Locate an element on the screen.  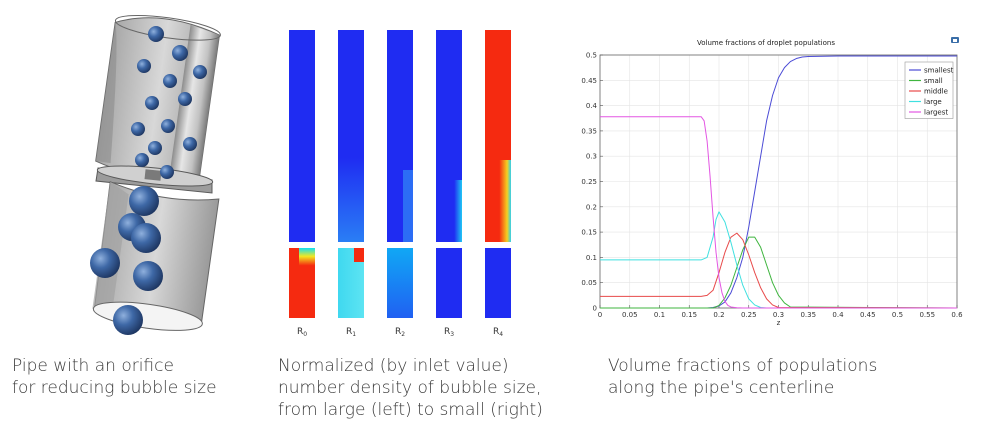
bubbles is located at coordinates (148, 180).